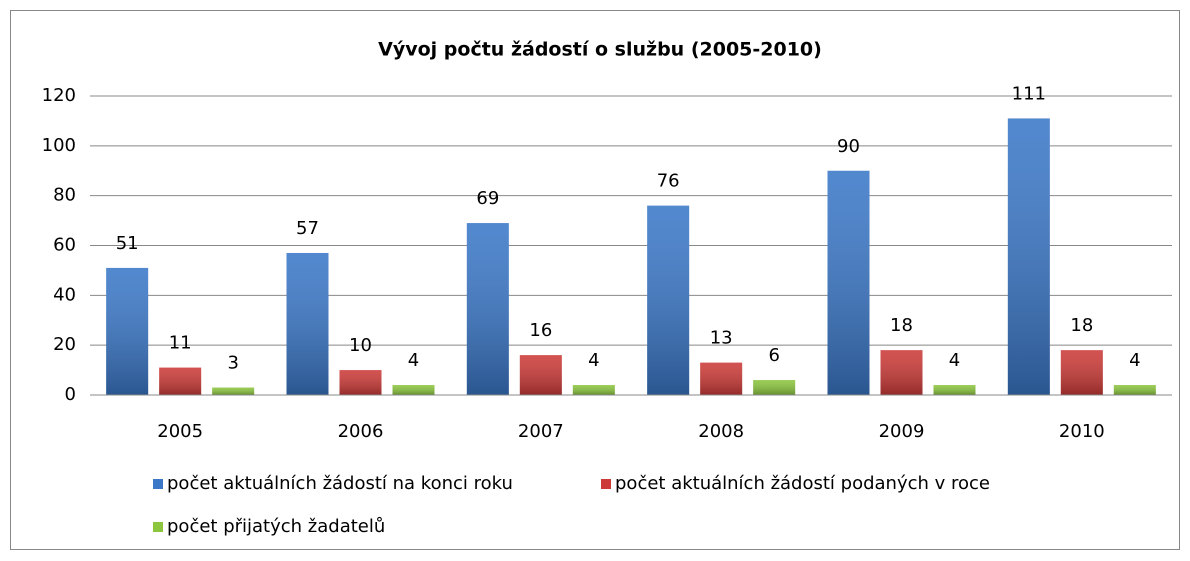 This screenshot has width=1190, height=561. I want to click on data-label: 3, so click(232, 363).